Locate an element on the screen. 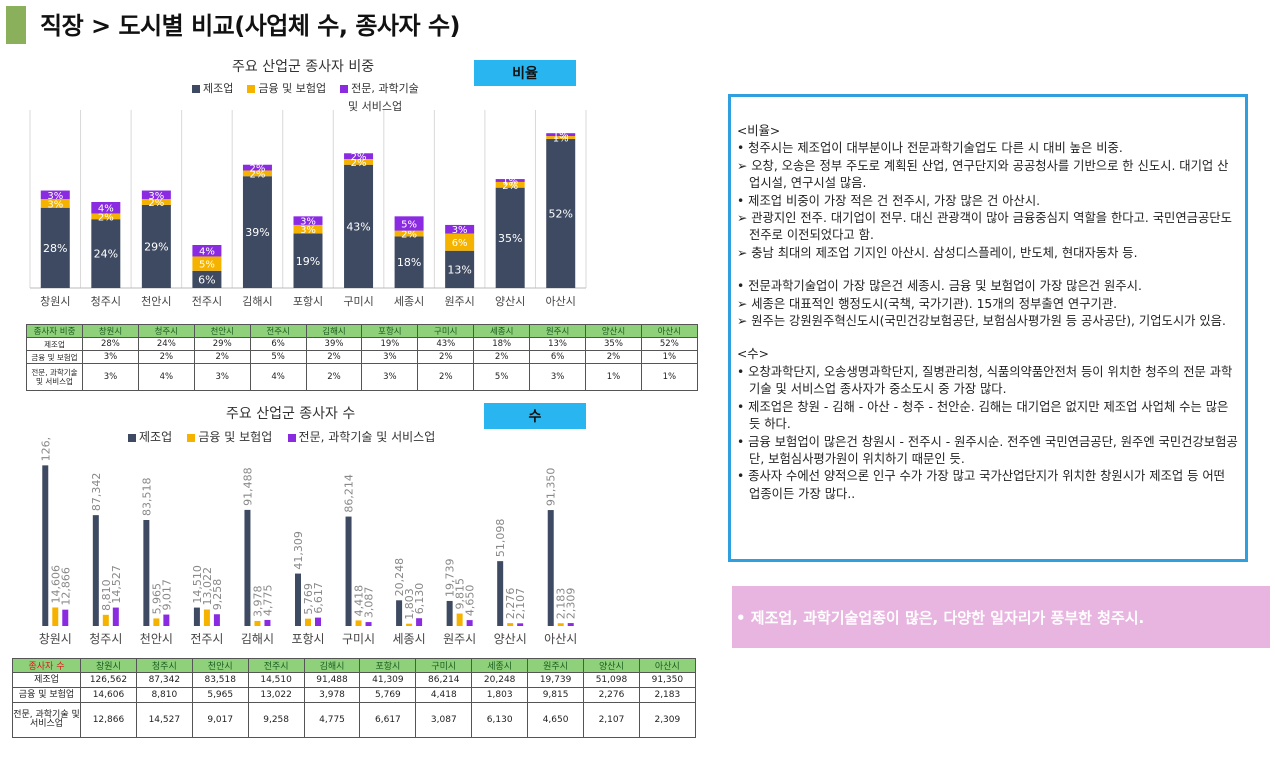  table-cell: 20,248 is located at coordinates (500, 680).